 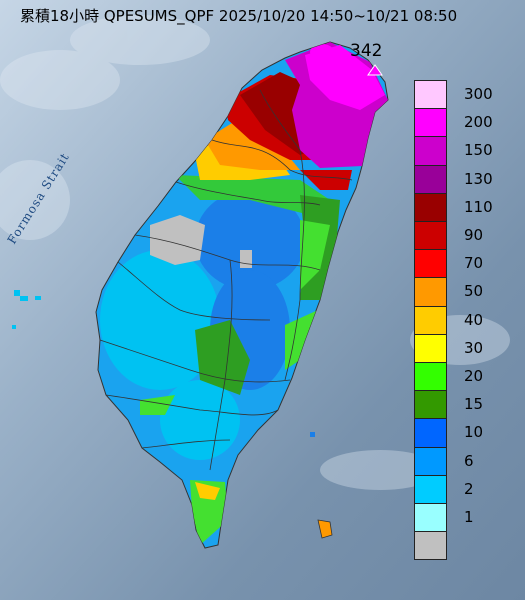 I want to click on legend-swatch-nodata, so click(x=430, y=546).